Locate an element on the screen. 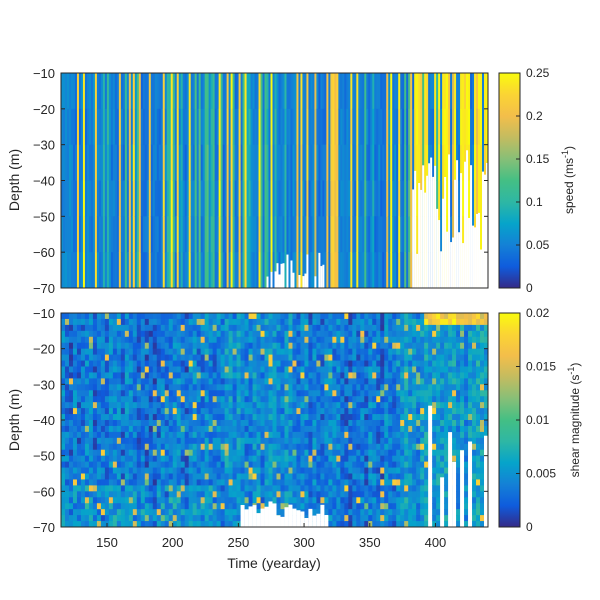  shear-x-tick-label: 250 is located at coordinates (239, 542).